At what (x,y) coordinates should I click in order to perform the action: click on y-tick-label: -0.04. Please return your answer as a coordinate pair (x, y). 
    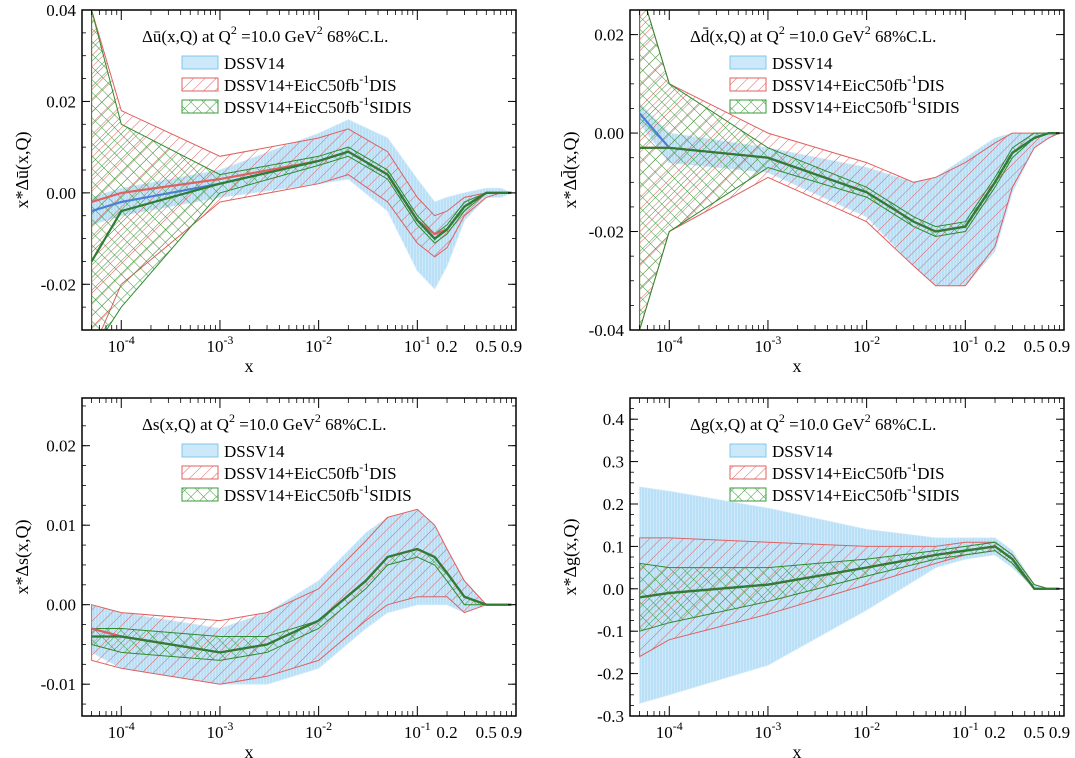
    Looking at the image, I should click on (607, 330).